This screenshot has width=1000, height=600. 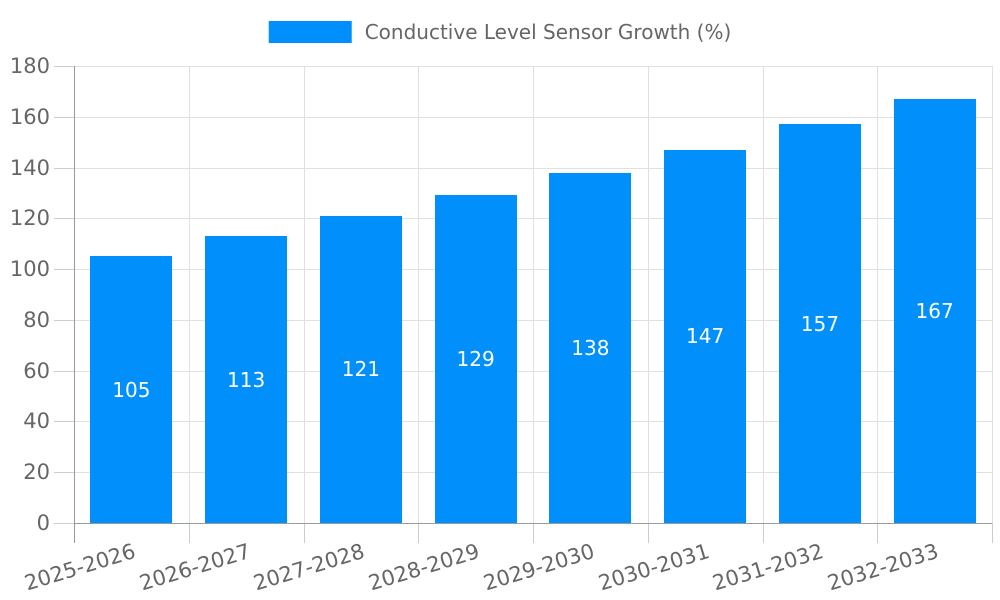 I want to click on legend-swatch-icon, so click(x=310, y=32).